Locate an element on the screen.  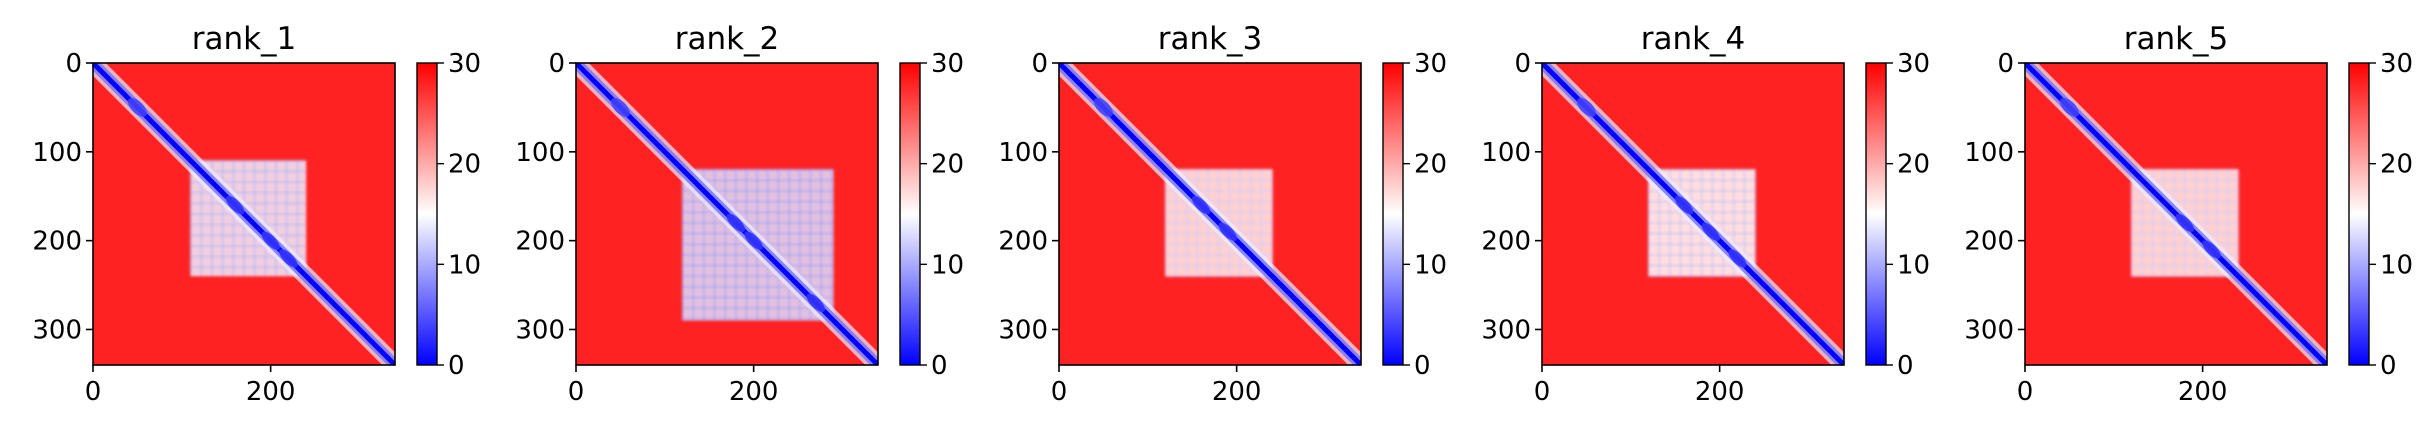
panel-title: rank_5 is located at coordinates (2176, 39).